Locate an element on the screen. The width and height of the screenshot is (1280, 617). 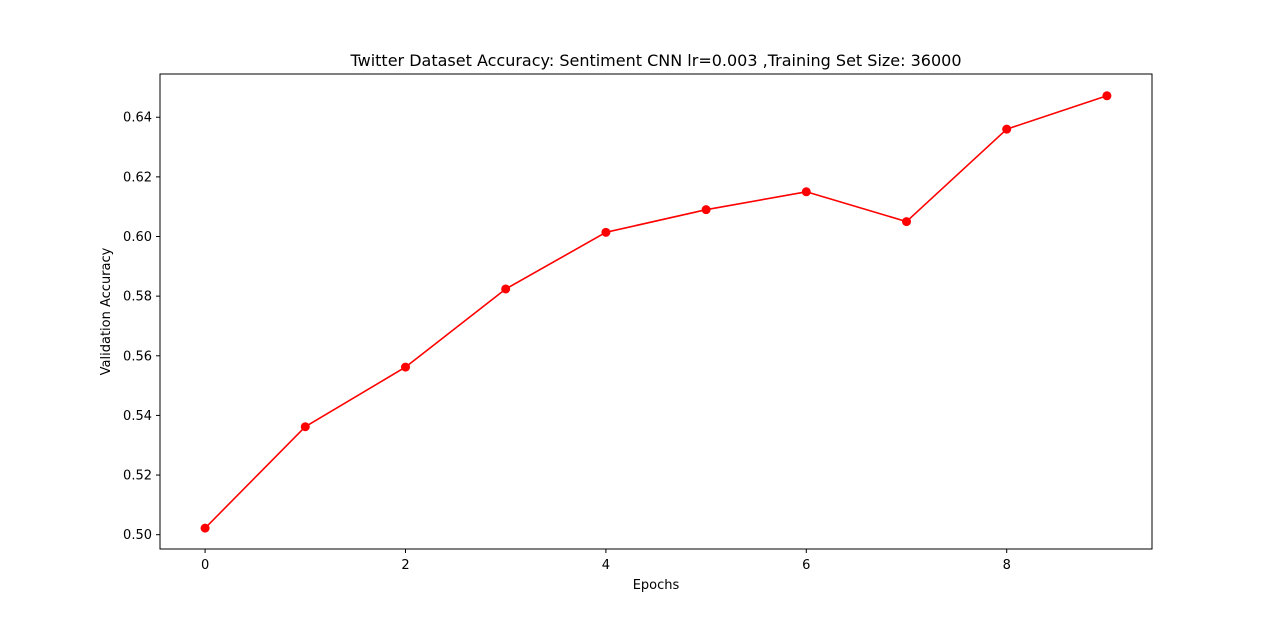
y-axis: 0.50 0.52 0.54 0.56 0.58 0.60 0.62 0.64 is located at coordinates (141, 327).